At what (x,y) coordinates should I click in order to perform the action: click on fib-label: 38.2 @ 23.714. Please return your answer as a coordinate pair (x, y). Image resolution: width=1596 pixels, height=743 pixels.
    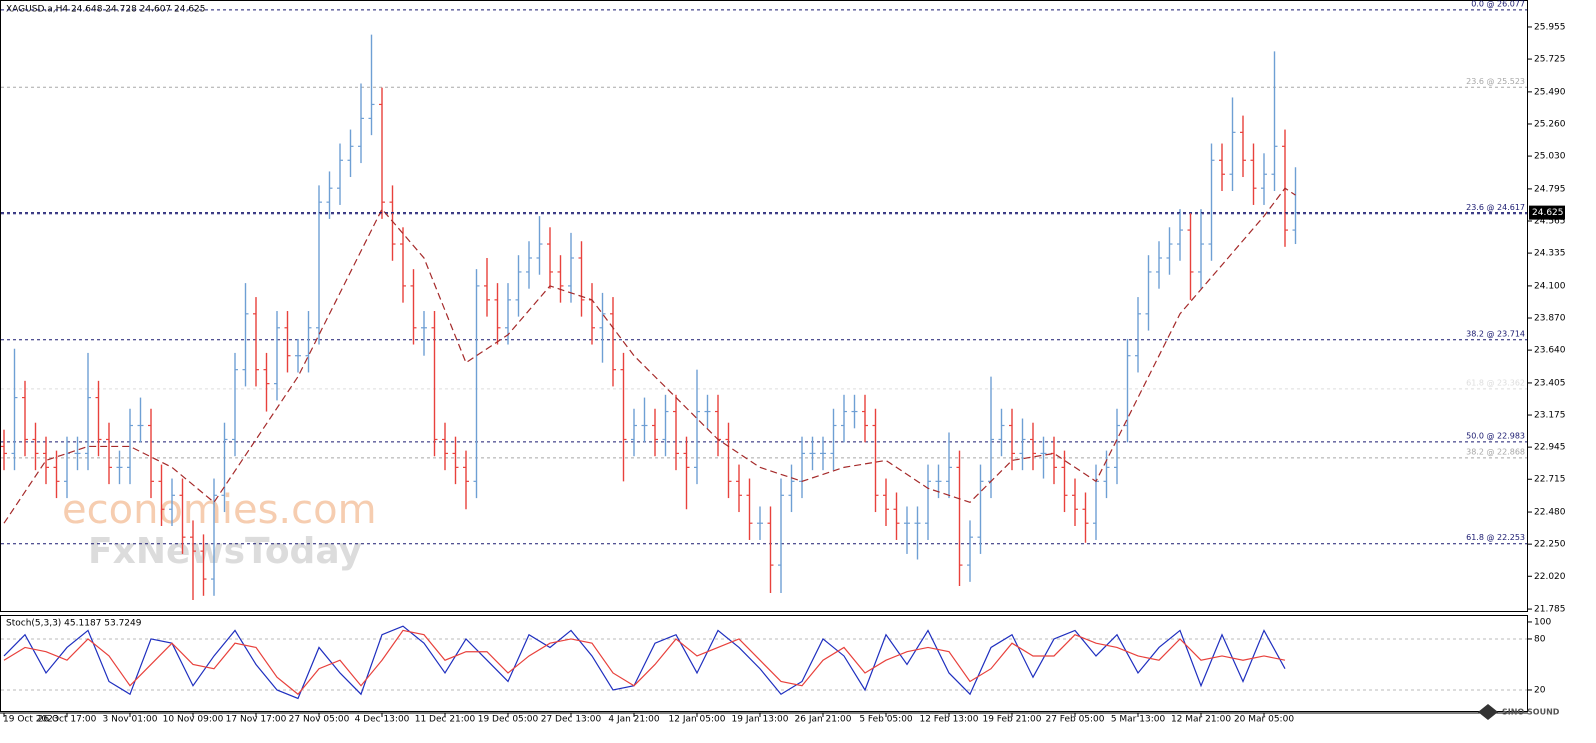
    Looking at the image, I should click on (1495, 333).